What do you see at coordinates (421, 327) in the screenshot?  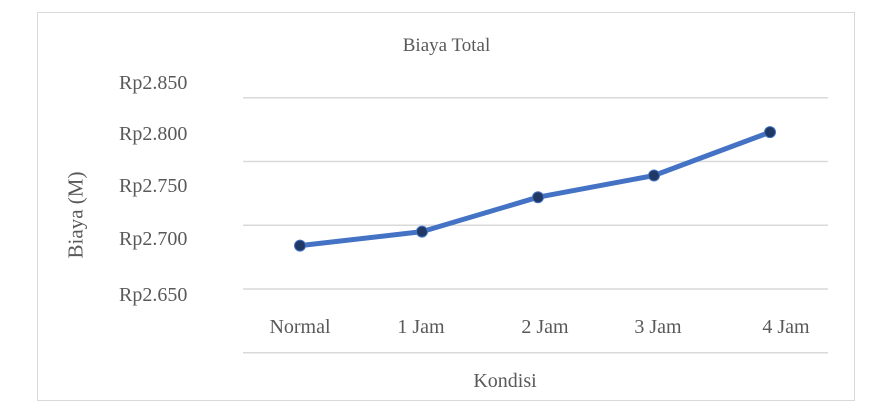 I see `x-tick-label: 1 Jam` at bounding box center [421, 327].